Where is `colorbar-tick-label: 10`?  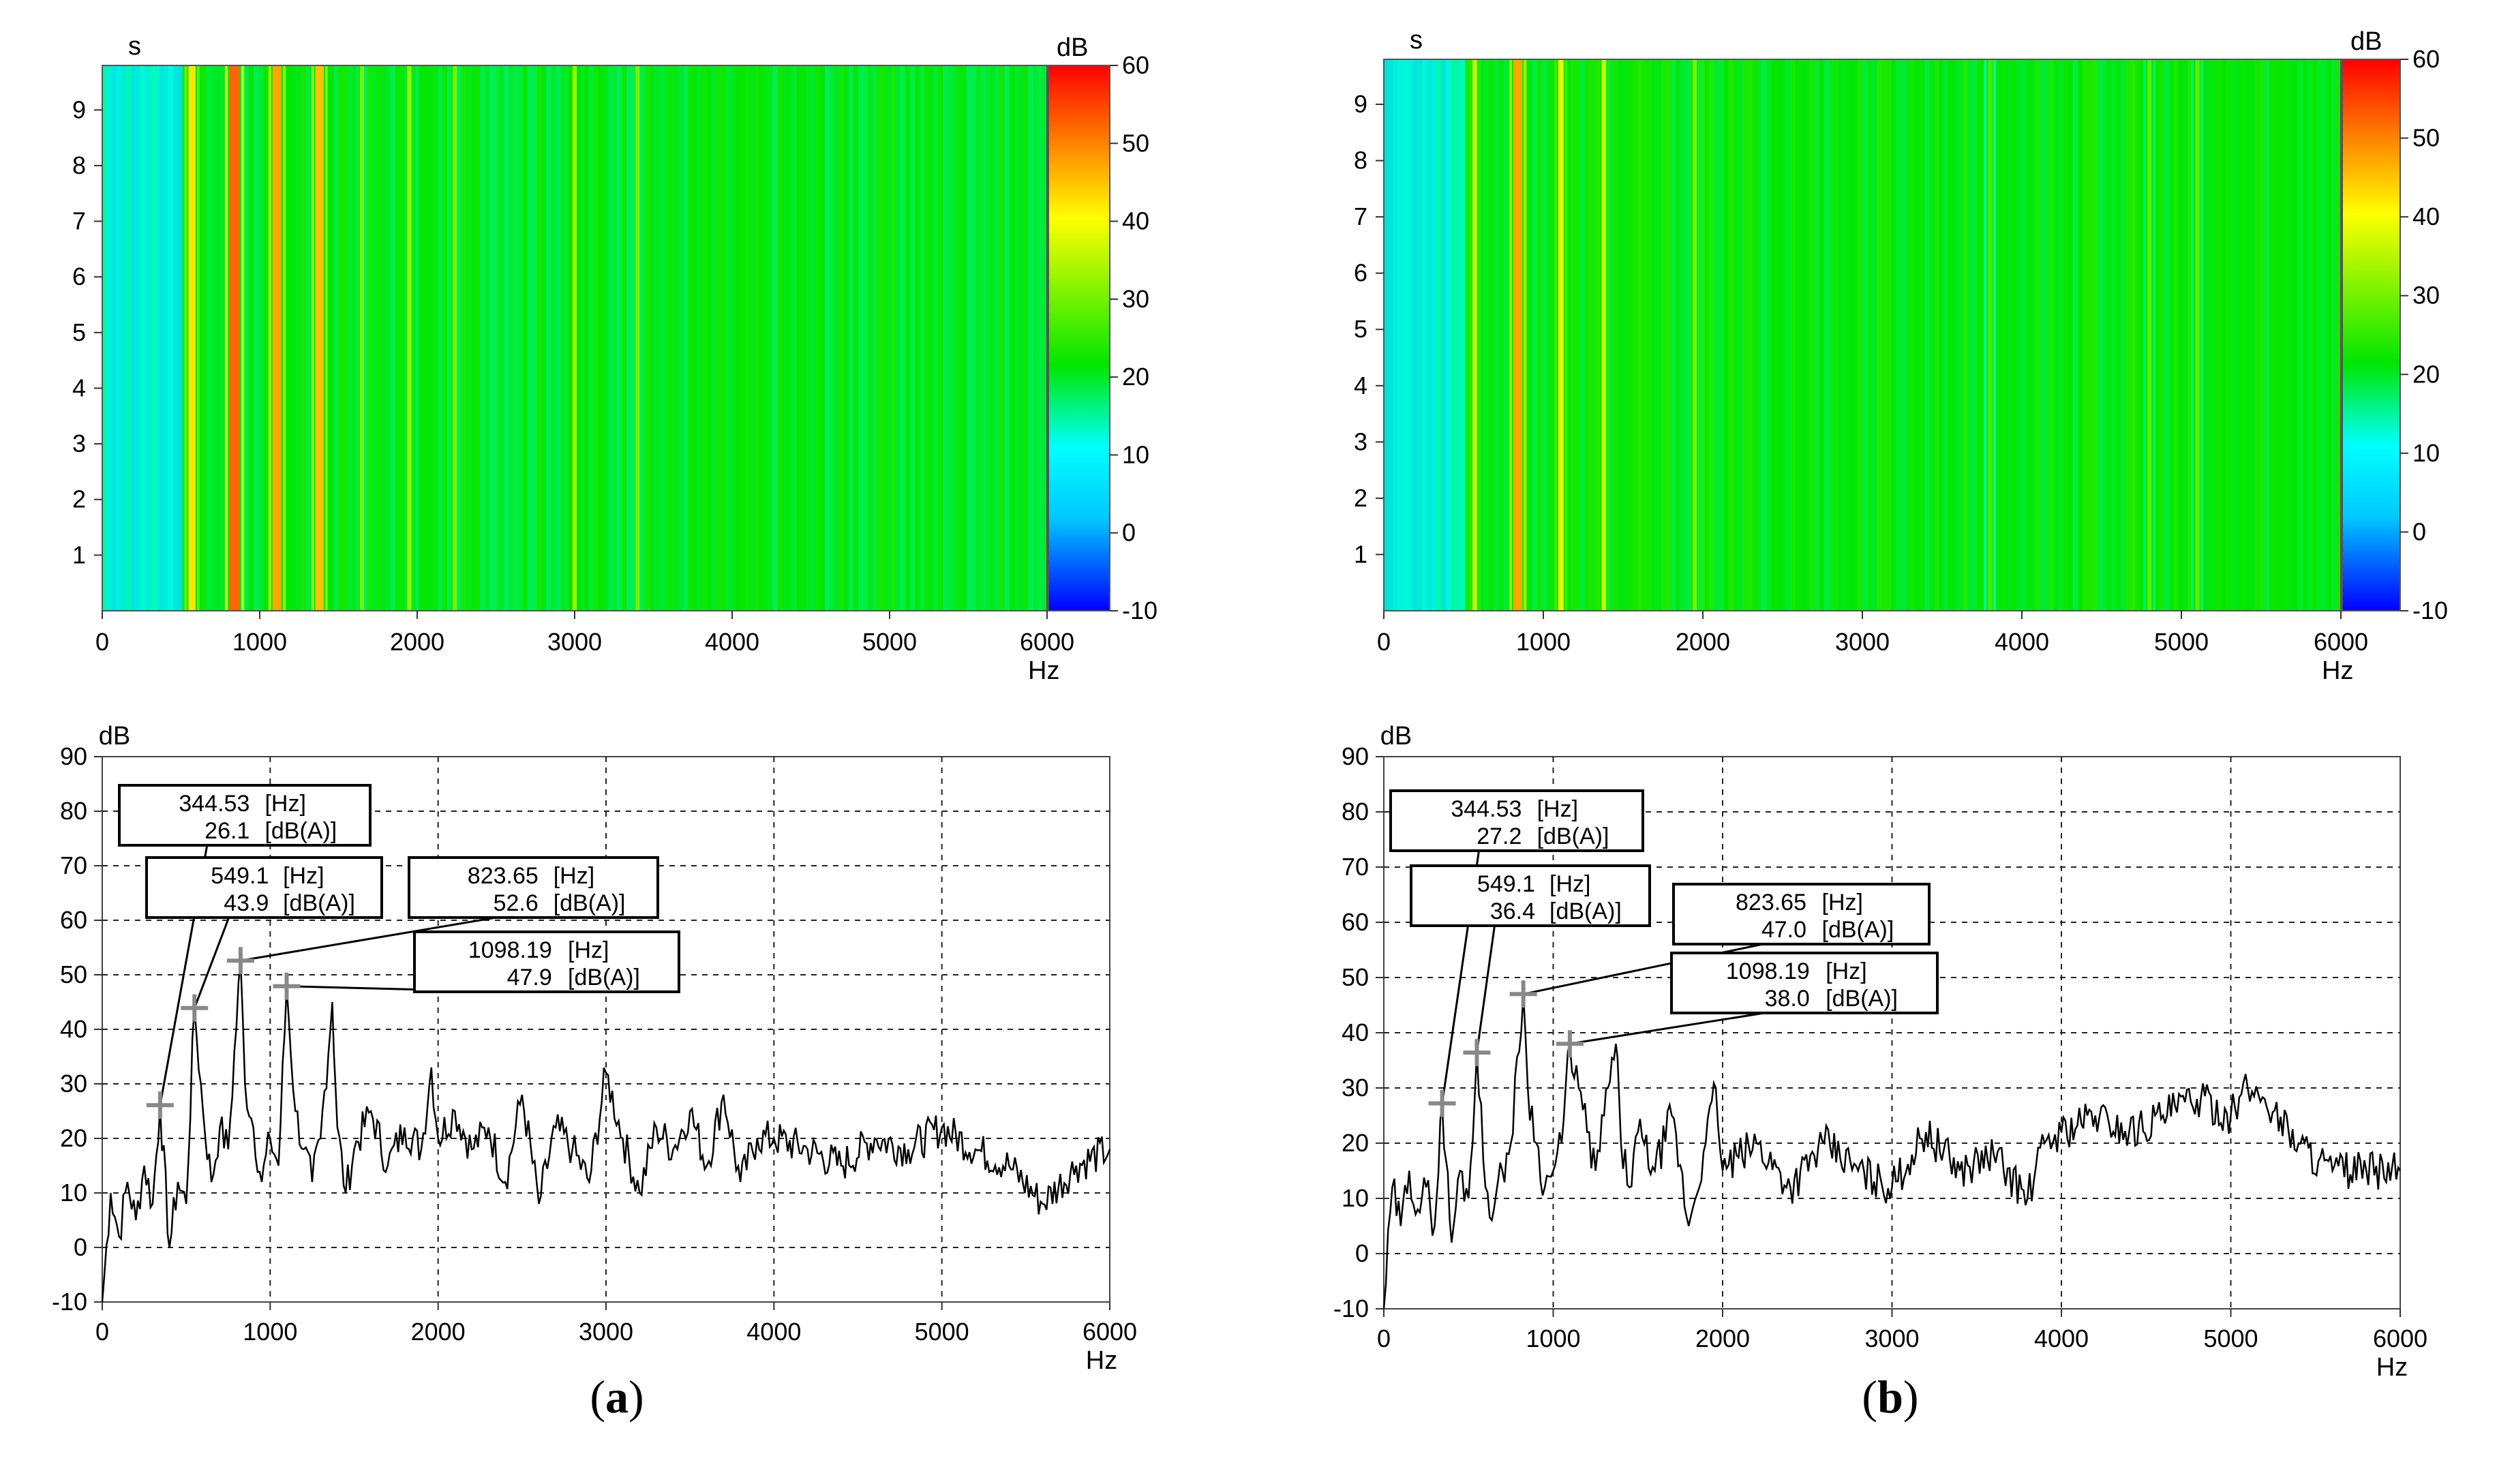 colorbar-tick-label: 10 is located at coordinates (1135, 454).